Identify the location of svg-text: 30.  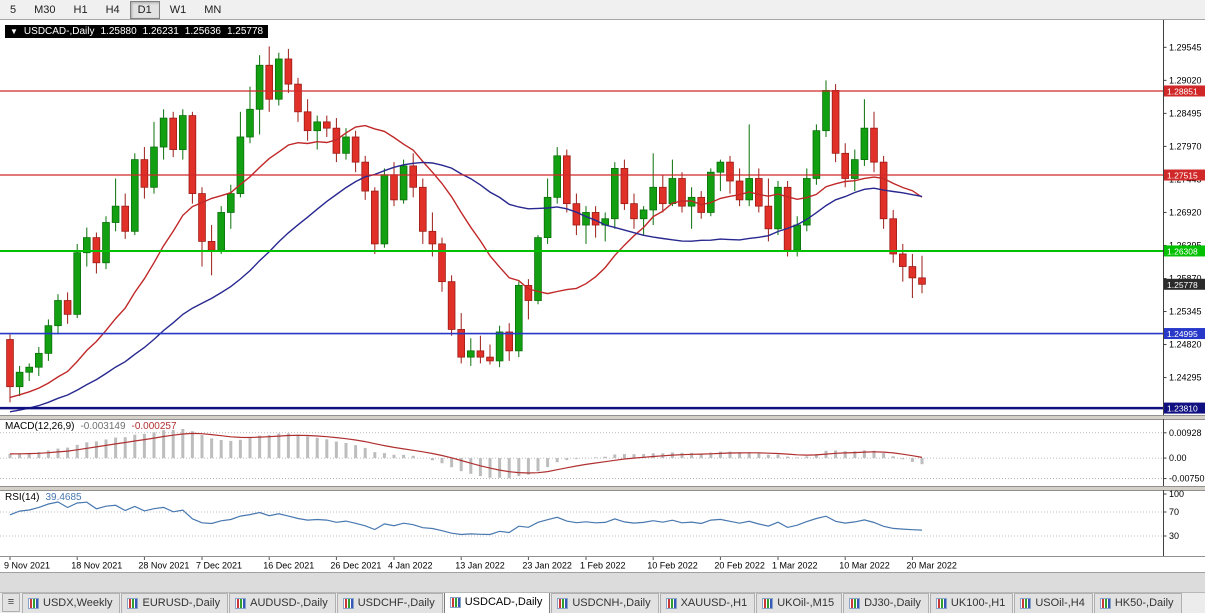
(1174, 536).